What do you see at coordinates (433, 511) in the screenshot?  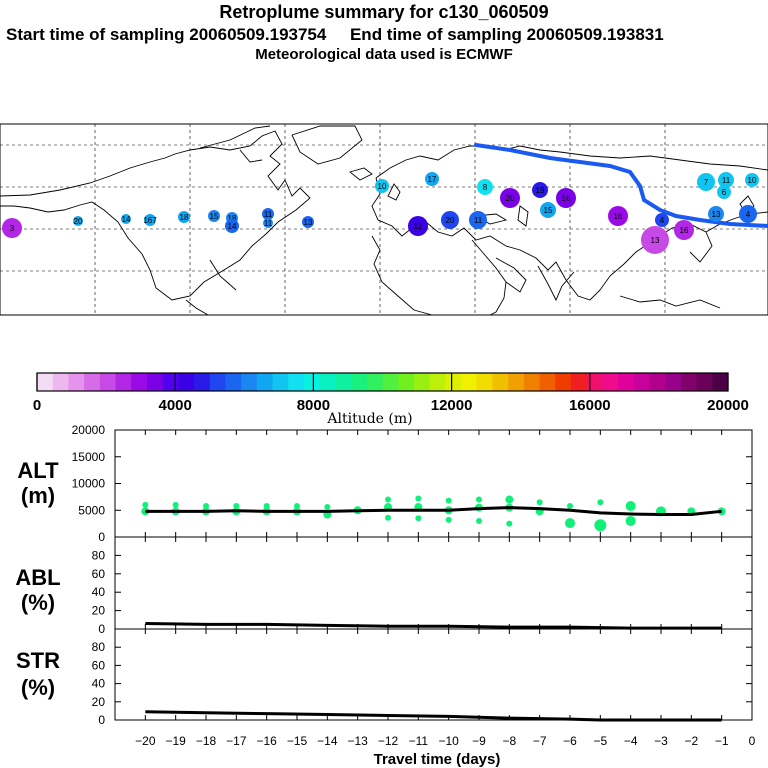 I see `median-altitude-line` at bounding box center [433, 511].